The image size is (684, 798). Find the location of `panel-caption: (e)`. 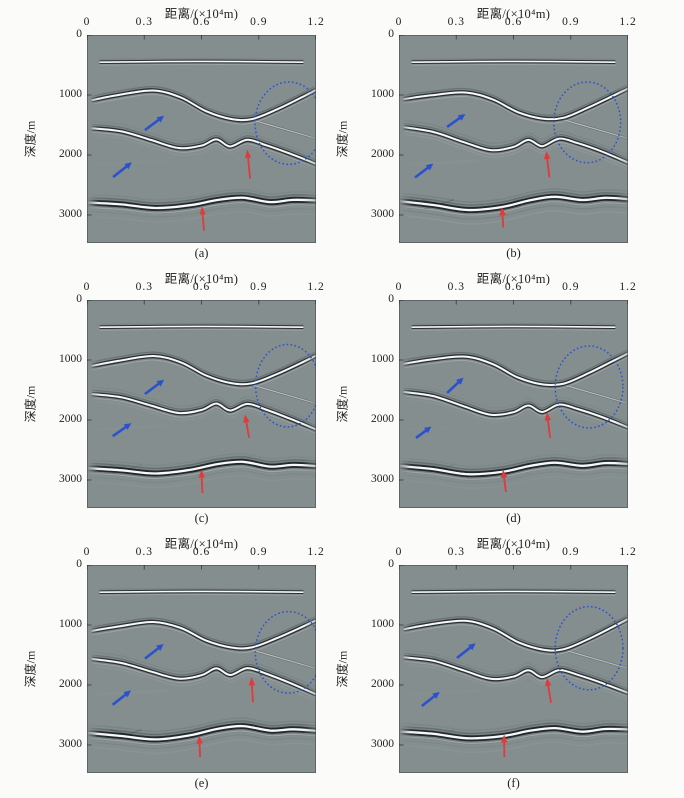

panel-caption: (e) is located at coordinates (201, 783).